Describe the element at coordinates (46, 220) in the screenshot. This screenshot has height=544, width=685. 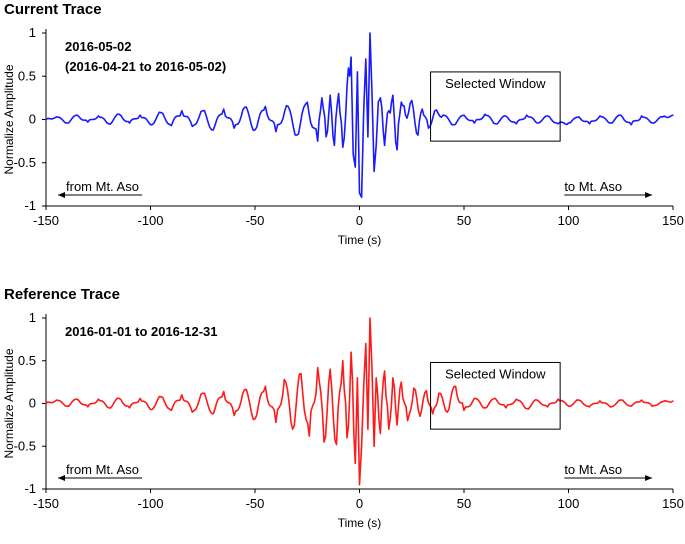
I see `x-tick-label: -150` at that location.